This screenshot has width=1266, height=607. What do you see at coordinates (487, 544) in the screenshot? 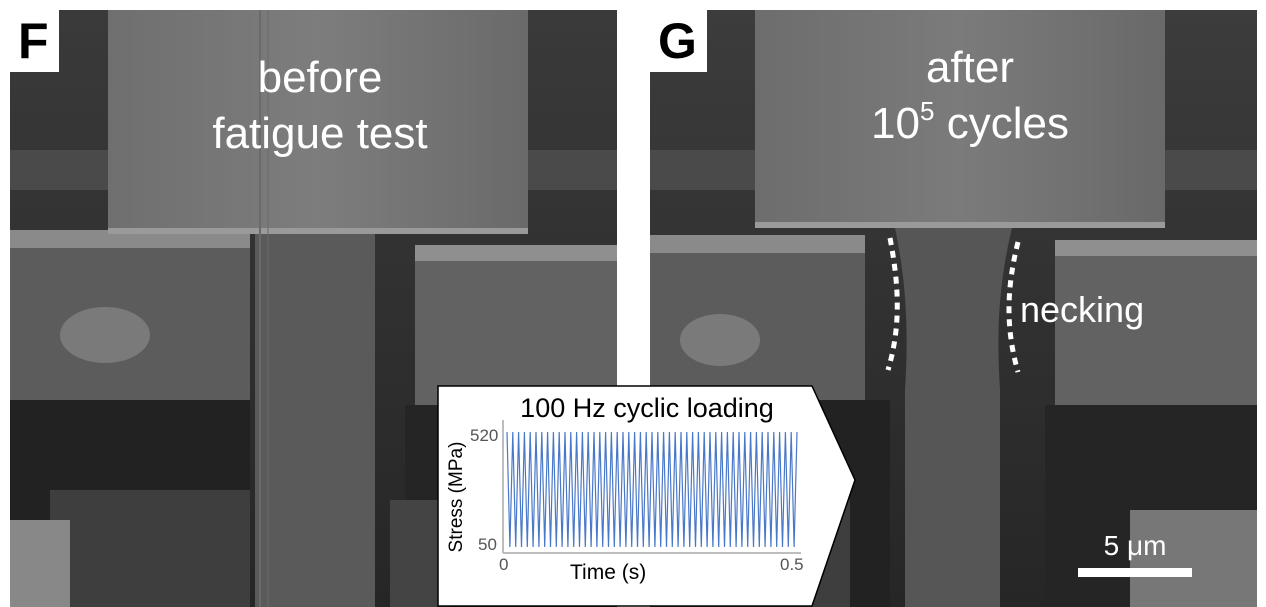
I see `y-tick-label-bottom: 50` at bounding box center [487, 544].